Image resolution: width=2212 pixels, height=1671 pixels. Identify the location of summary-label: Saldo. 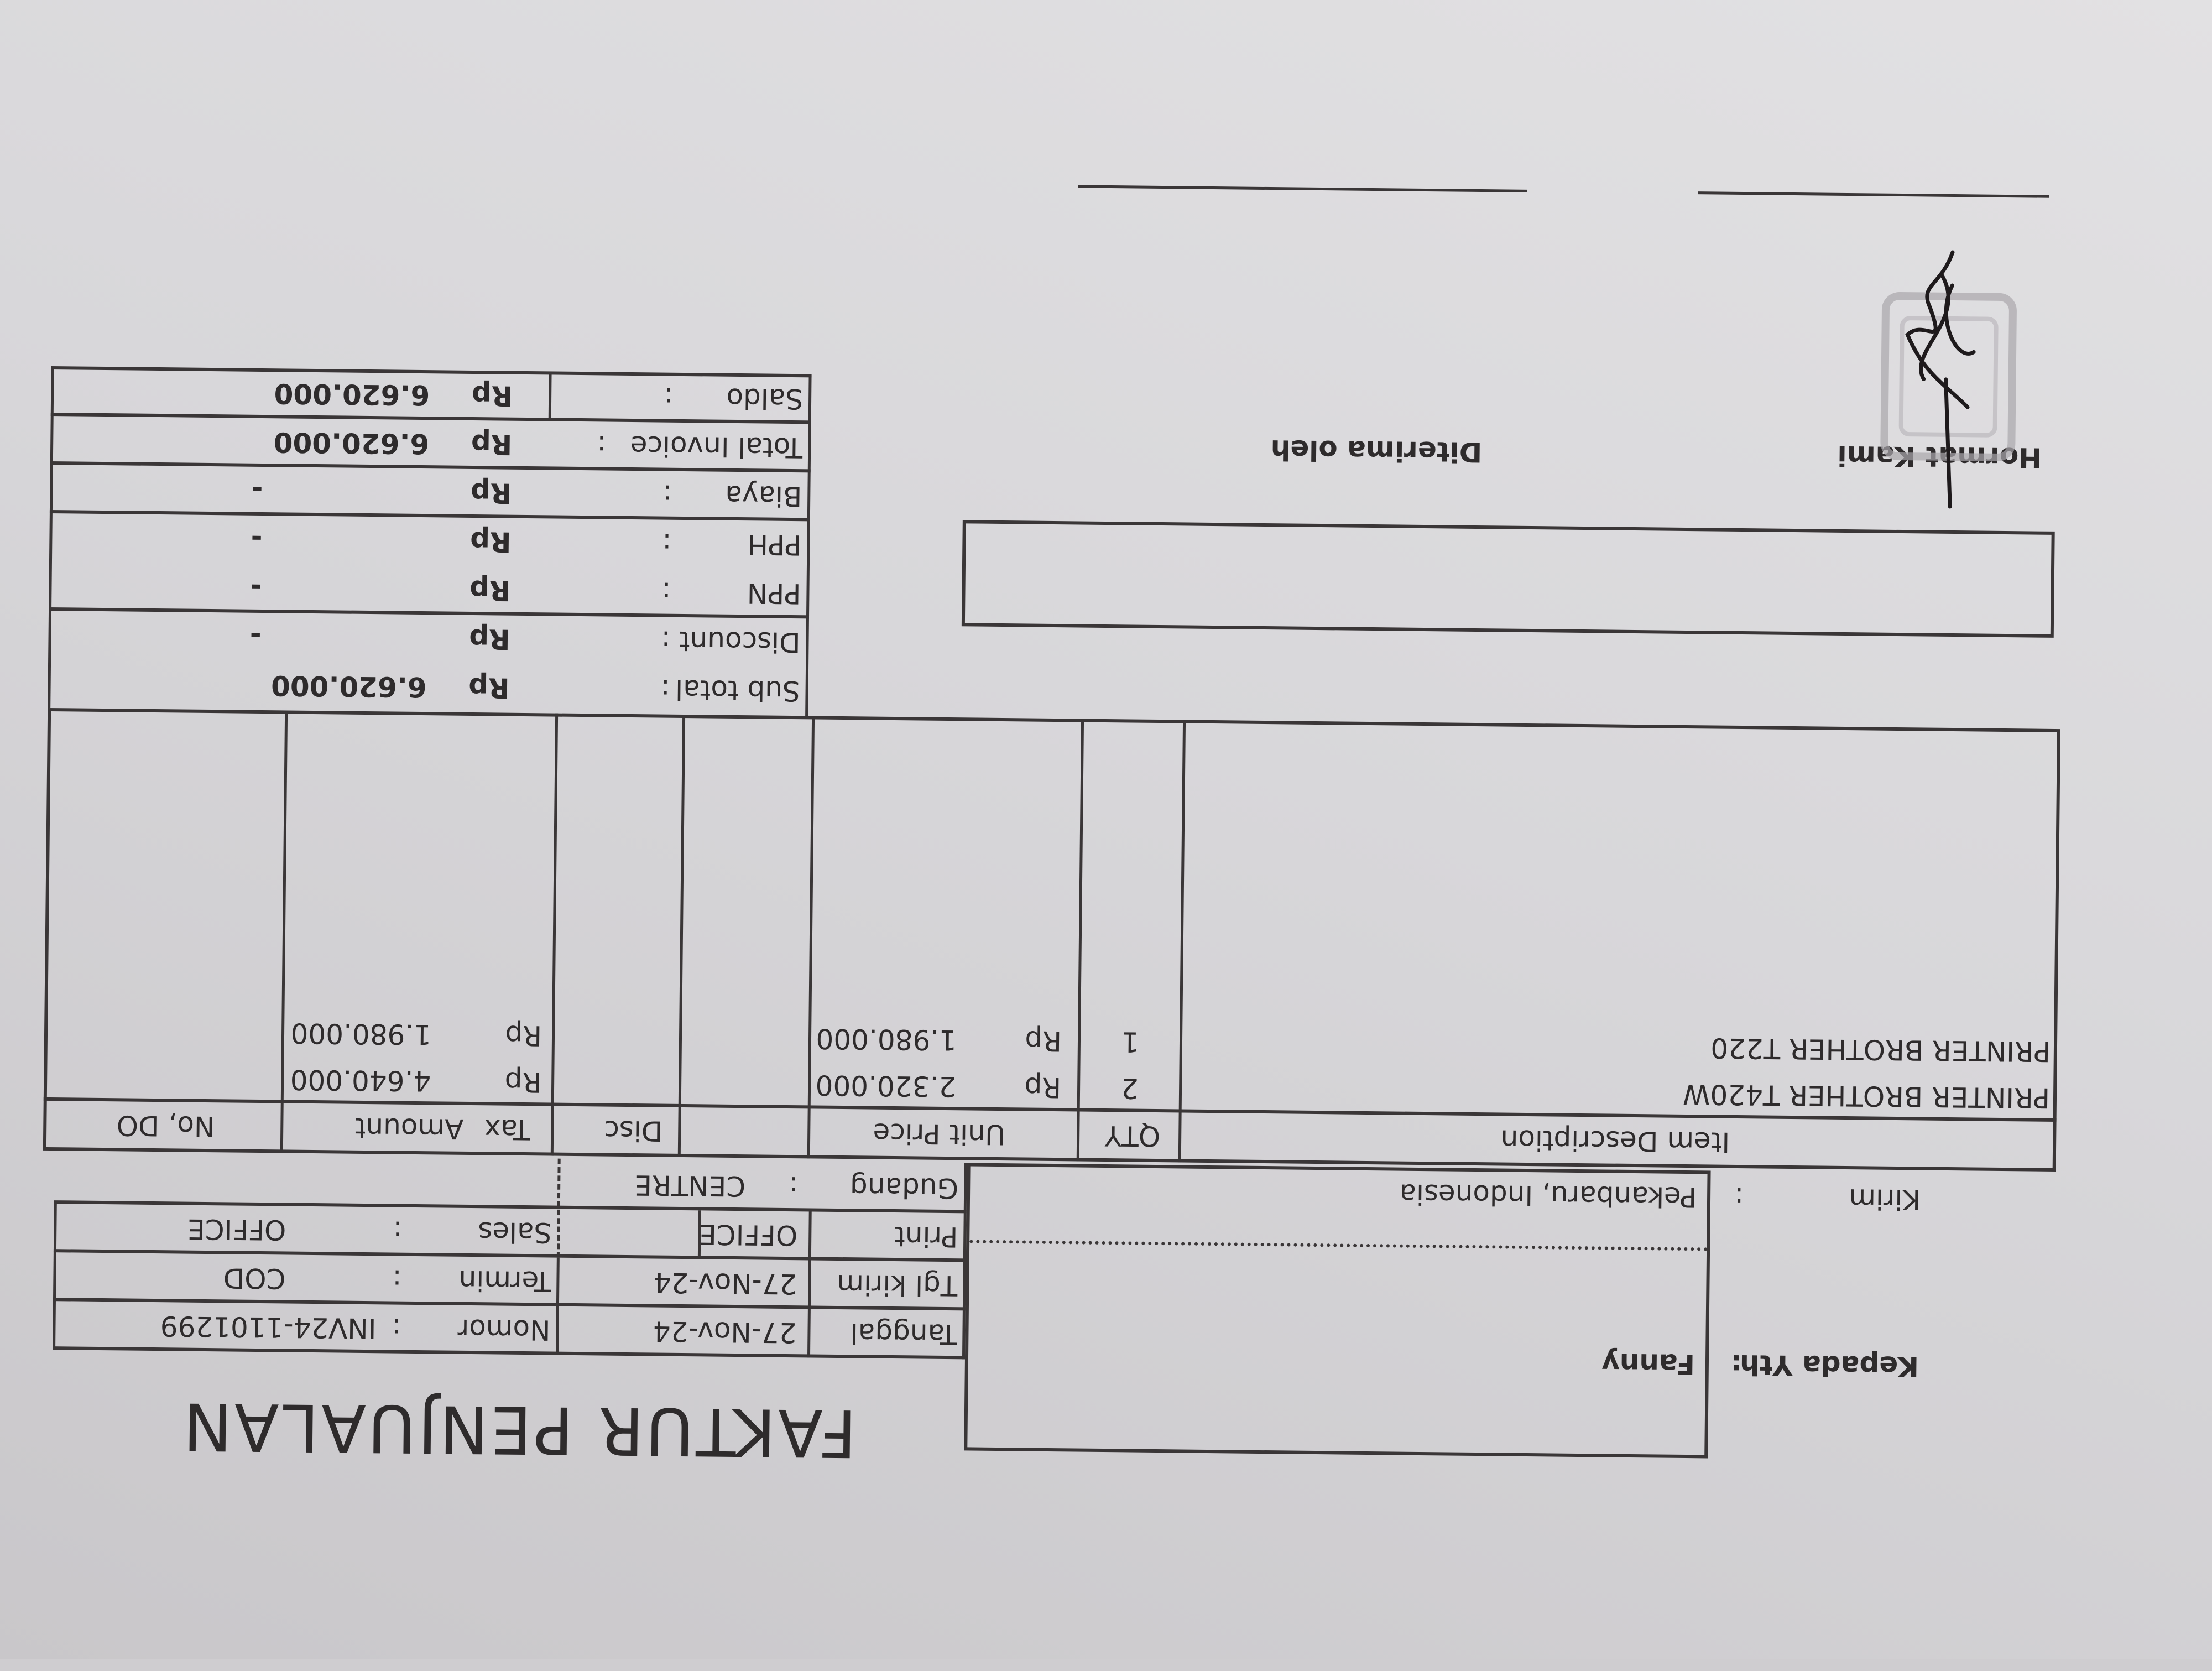
(765, 398).